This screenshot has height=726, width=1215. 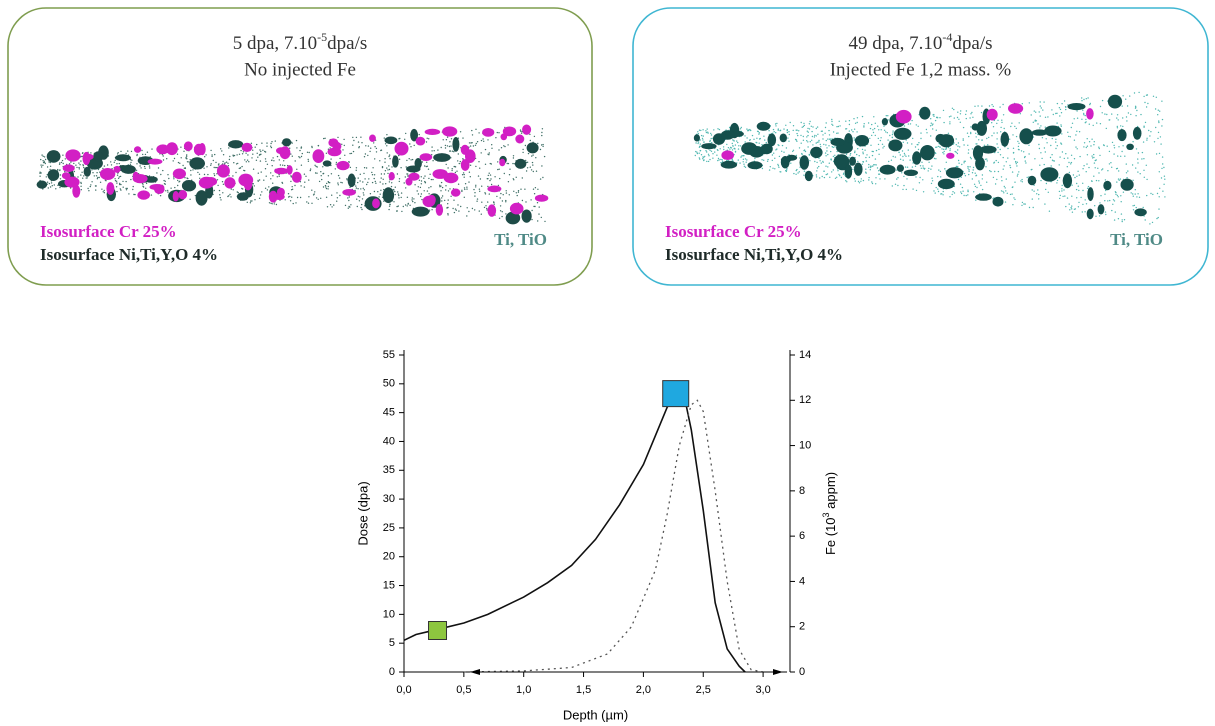 I want to click on y-tick-label: 30, so click(x=389, y=499).